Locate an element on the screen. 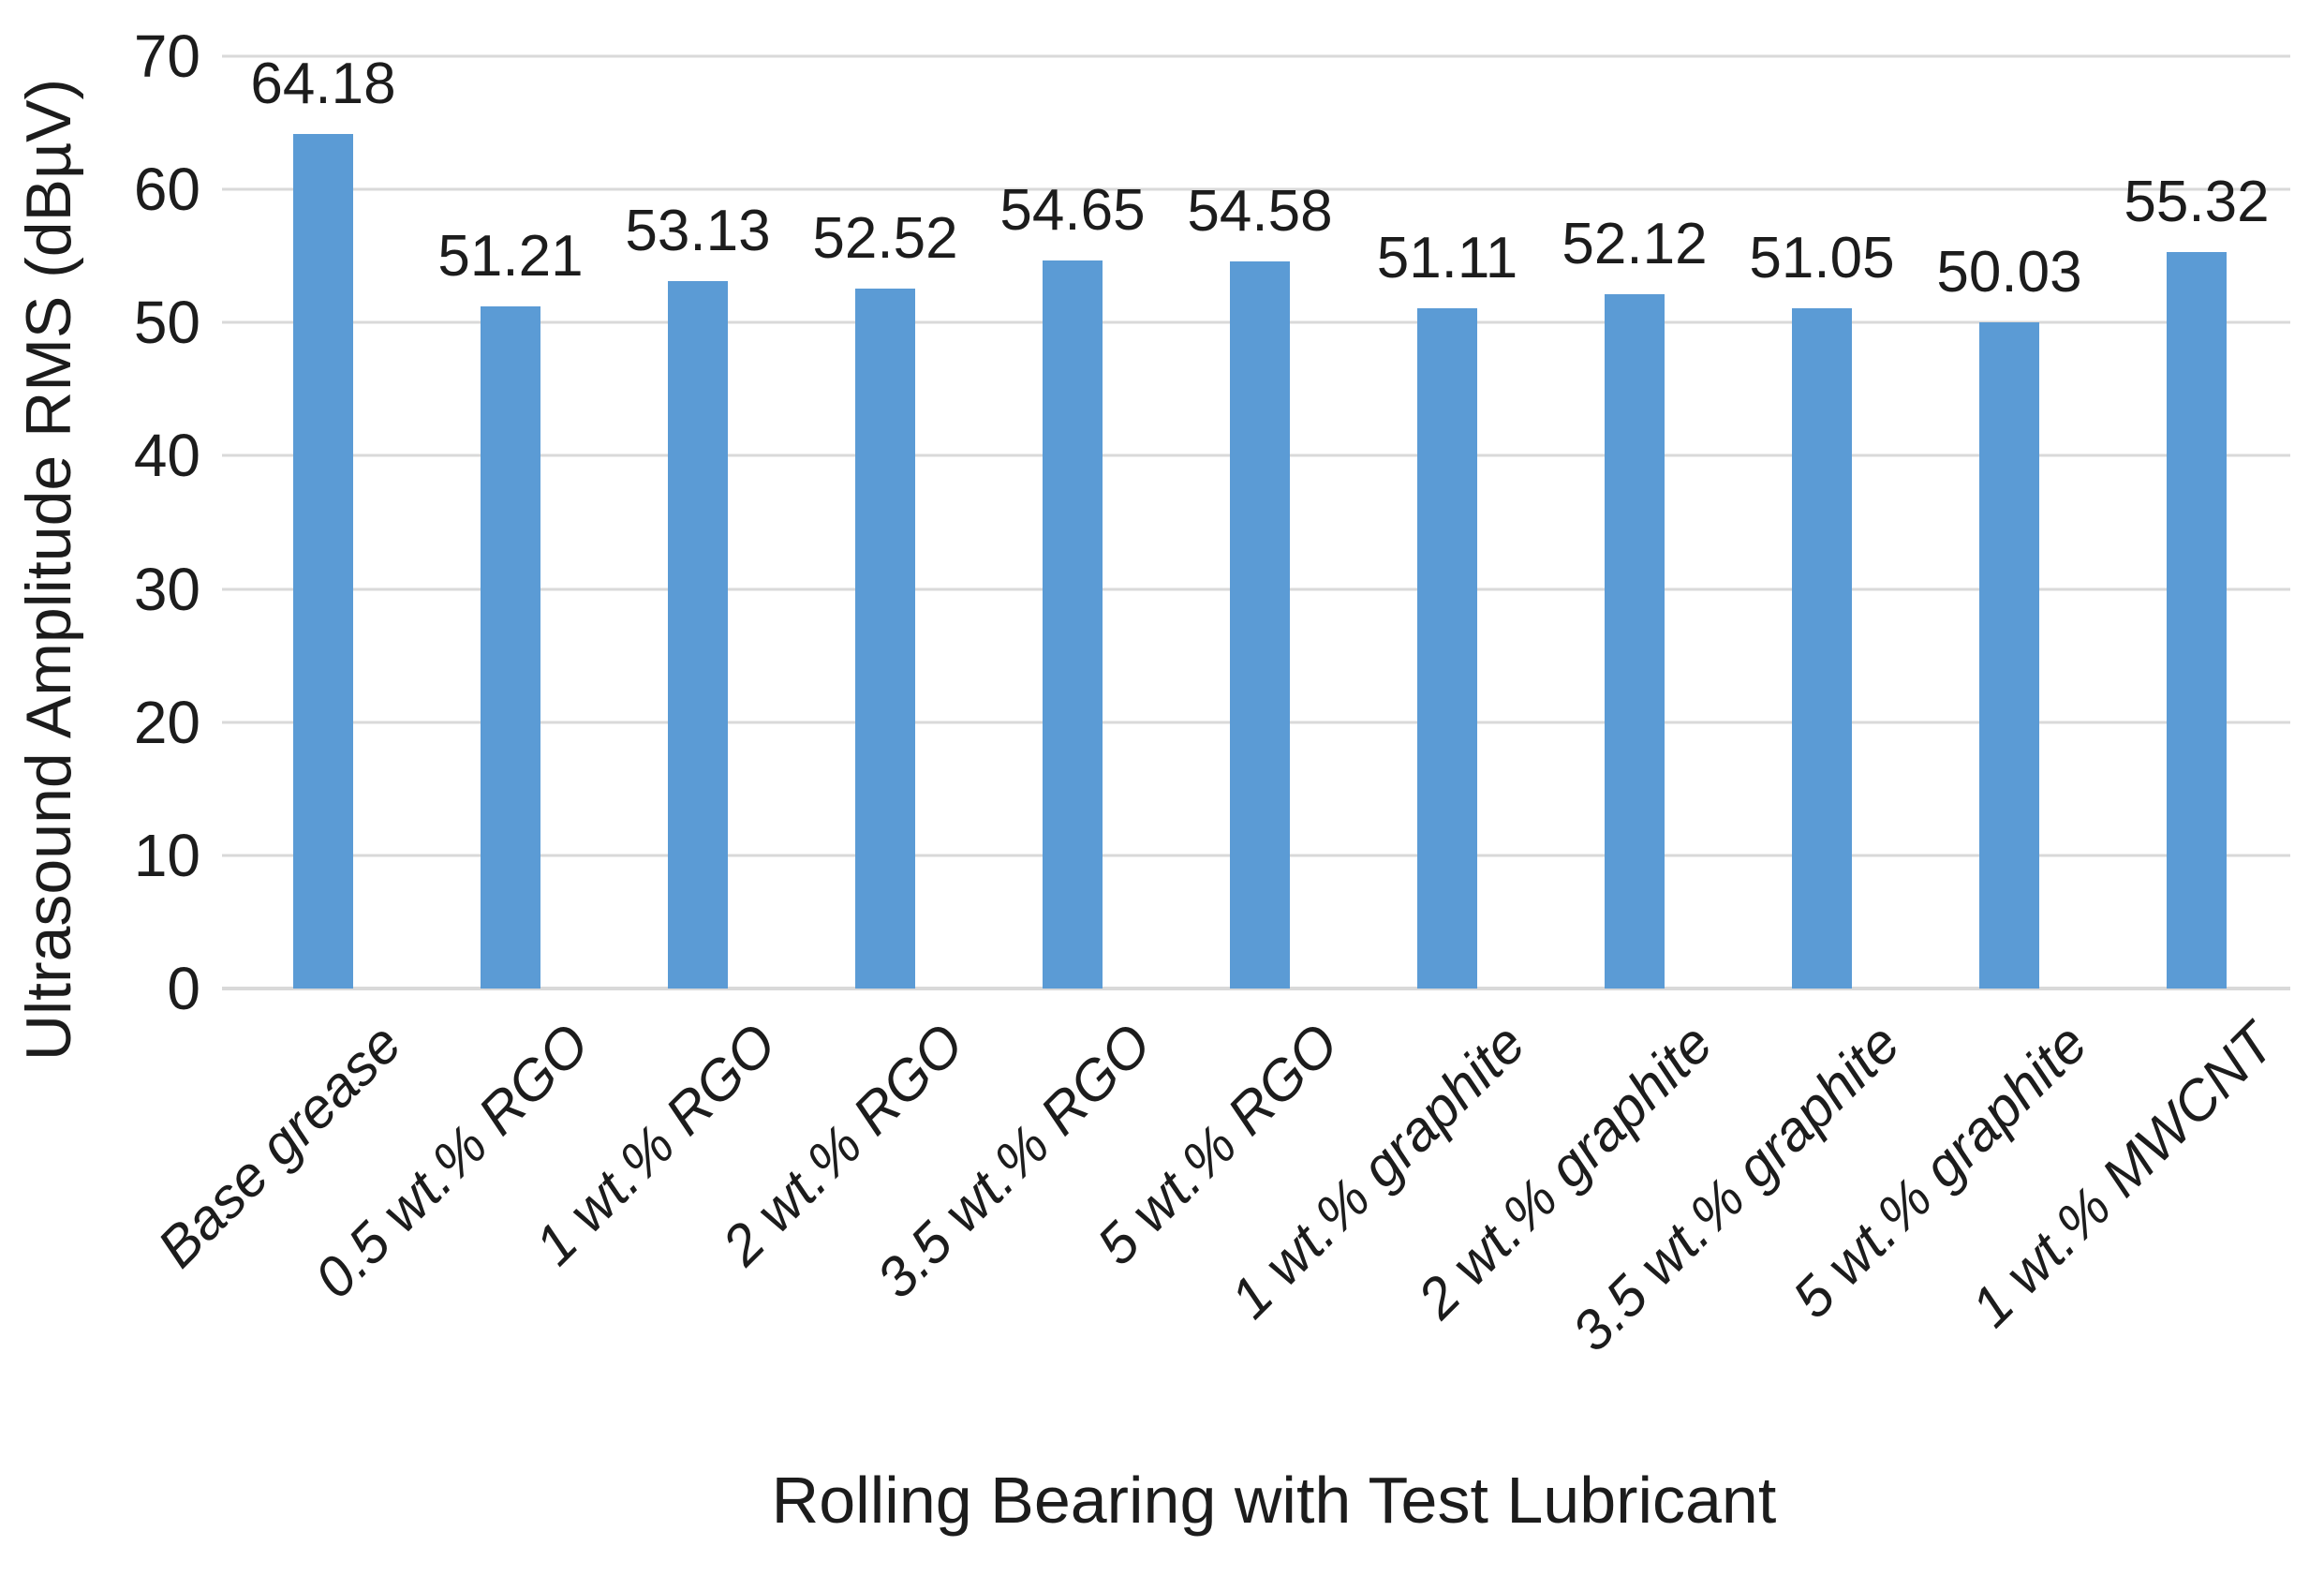 This screenshot has width=2324, height=1576. category-slot: 51.05 3.5 wt.% graphite is located at coordinates (1739, 709).